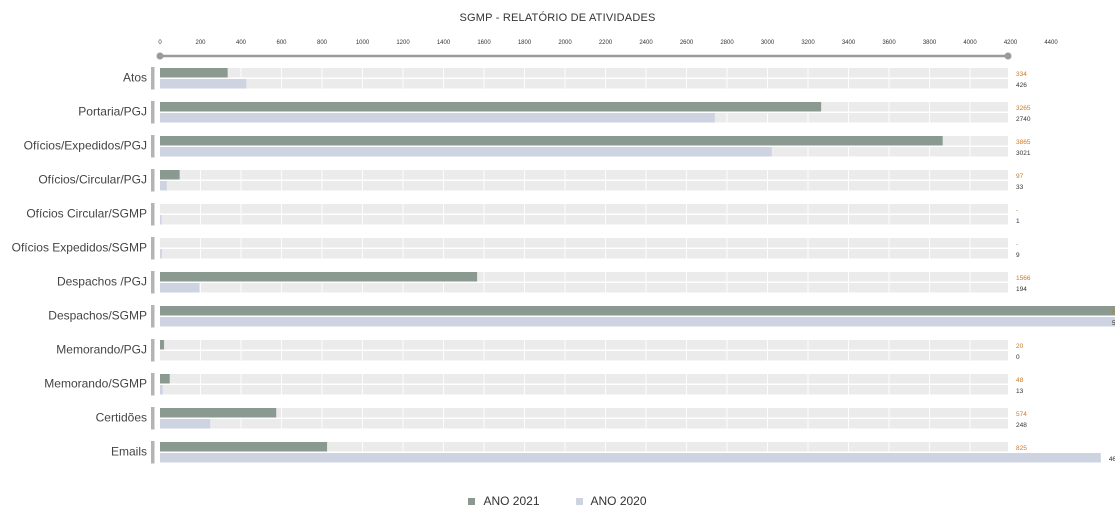 The height and width of the screenshot is (508, 1115). I want to click on value-label-despachos-sgmp-2020: 5982, so click(1113, 323).